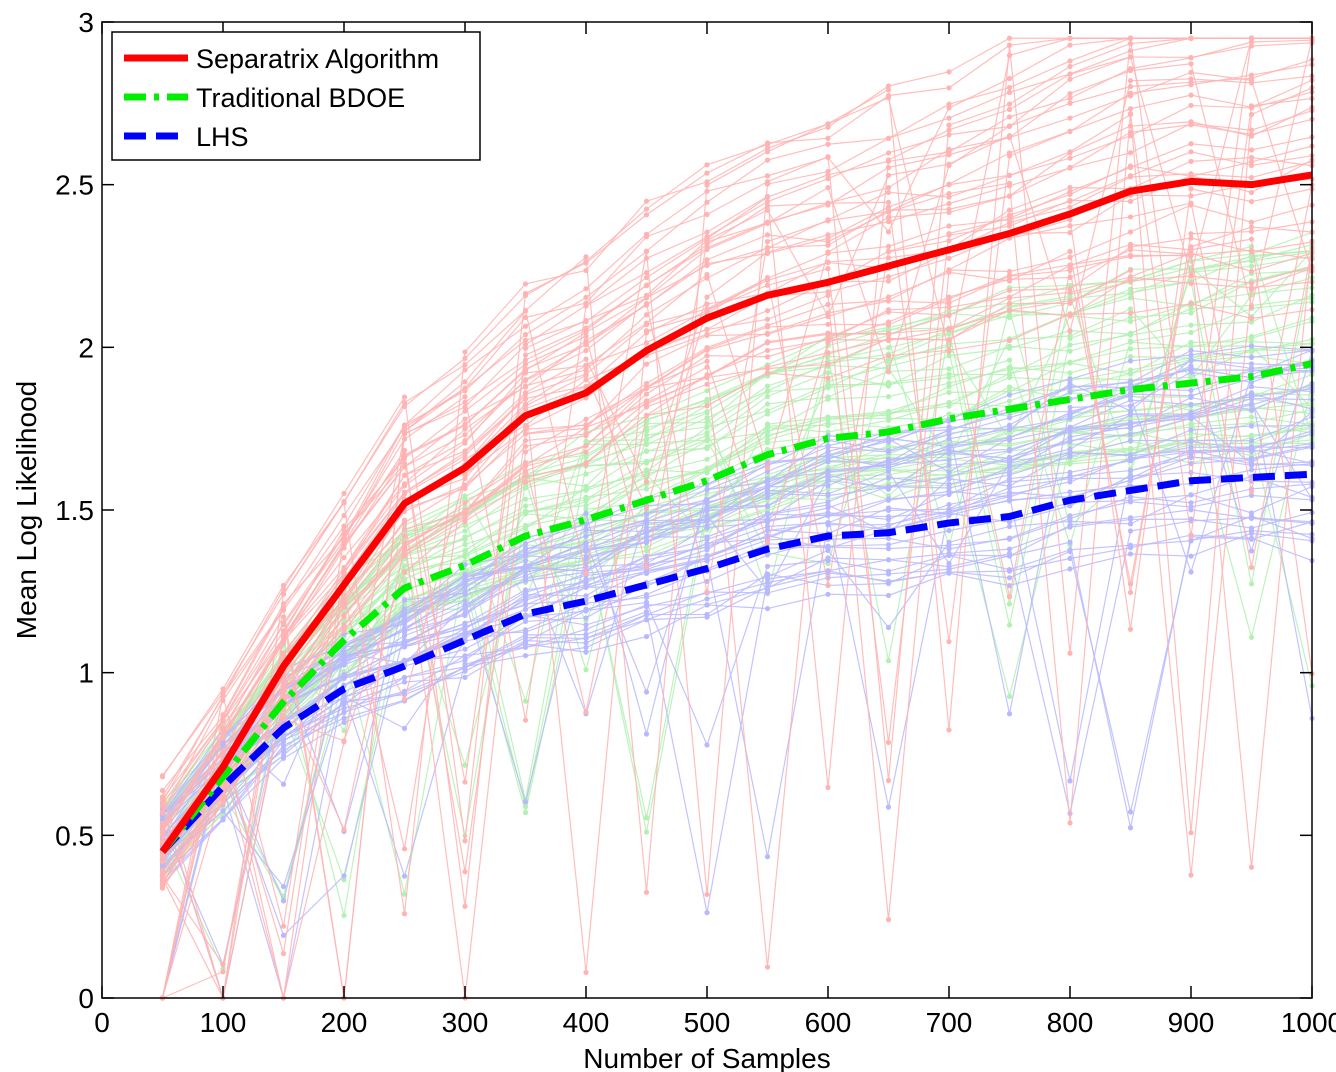  I want to click on x-tick-label: 900, so click(1191, 1022).